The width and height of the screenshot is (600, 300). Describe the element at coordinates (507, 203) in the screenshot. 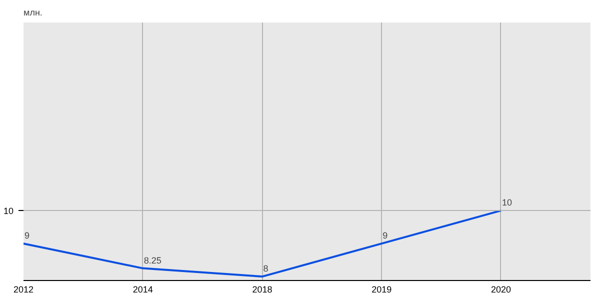

I see `data-label: 10` at that location.